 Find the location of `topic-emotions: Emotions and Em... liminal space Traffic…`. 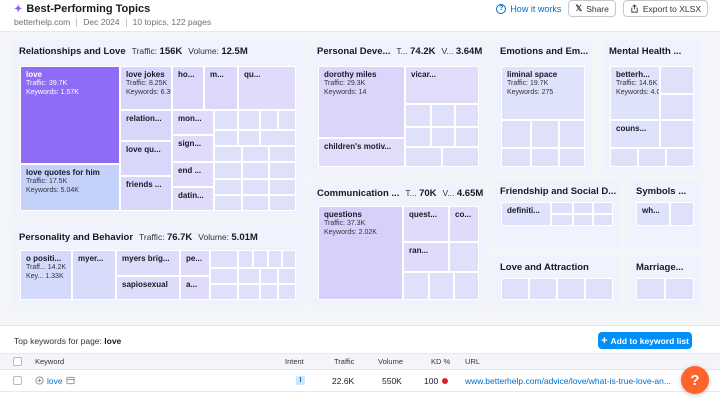

topic-emotions: Emotions and Em... liminal space Traffic… is located at coordinates (543, 107).